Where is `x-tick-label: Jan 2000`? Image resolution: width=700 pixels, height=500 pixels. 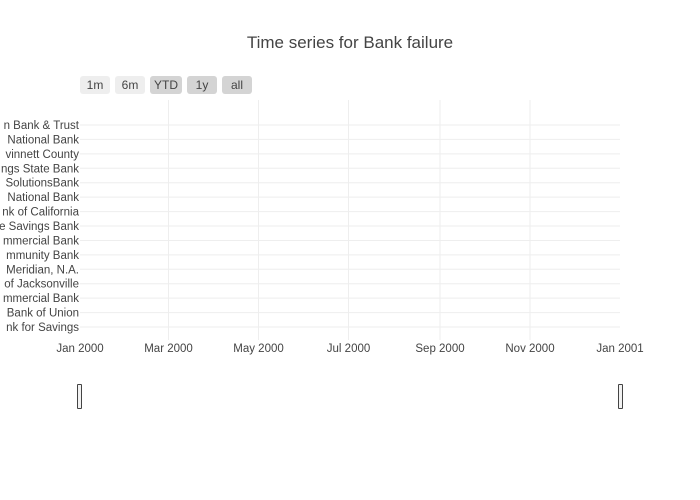 x-tick-label: Jan 2000 is located at coordinates (79, 349).